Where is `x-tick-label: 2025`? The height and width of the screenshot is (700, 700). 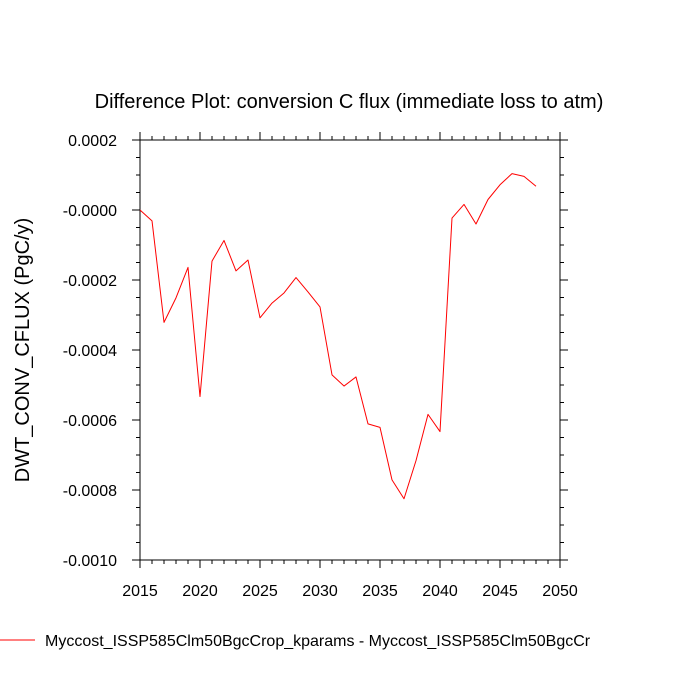 x-tick-label: 2025 is located at coordinates (260, 591).